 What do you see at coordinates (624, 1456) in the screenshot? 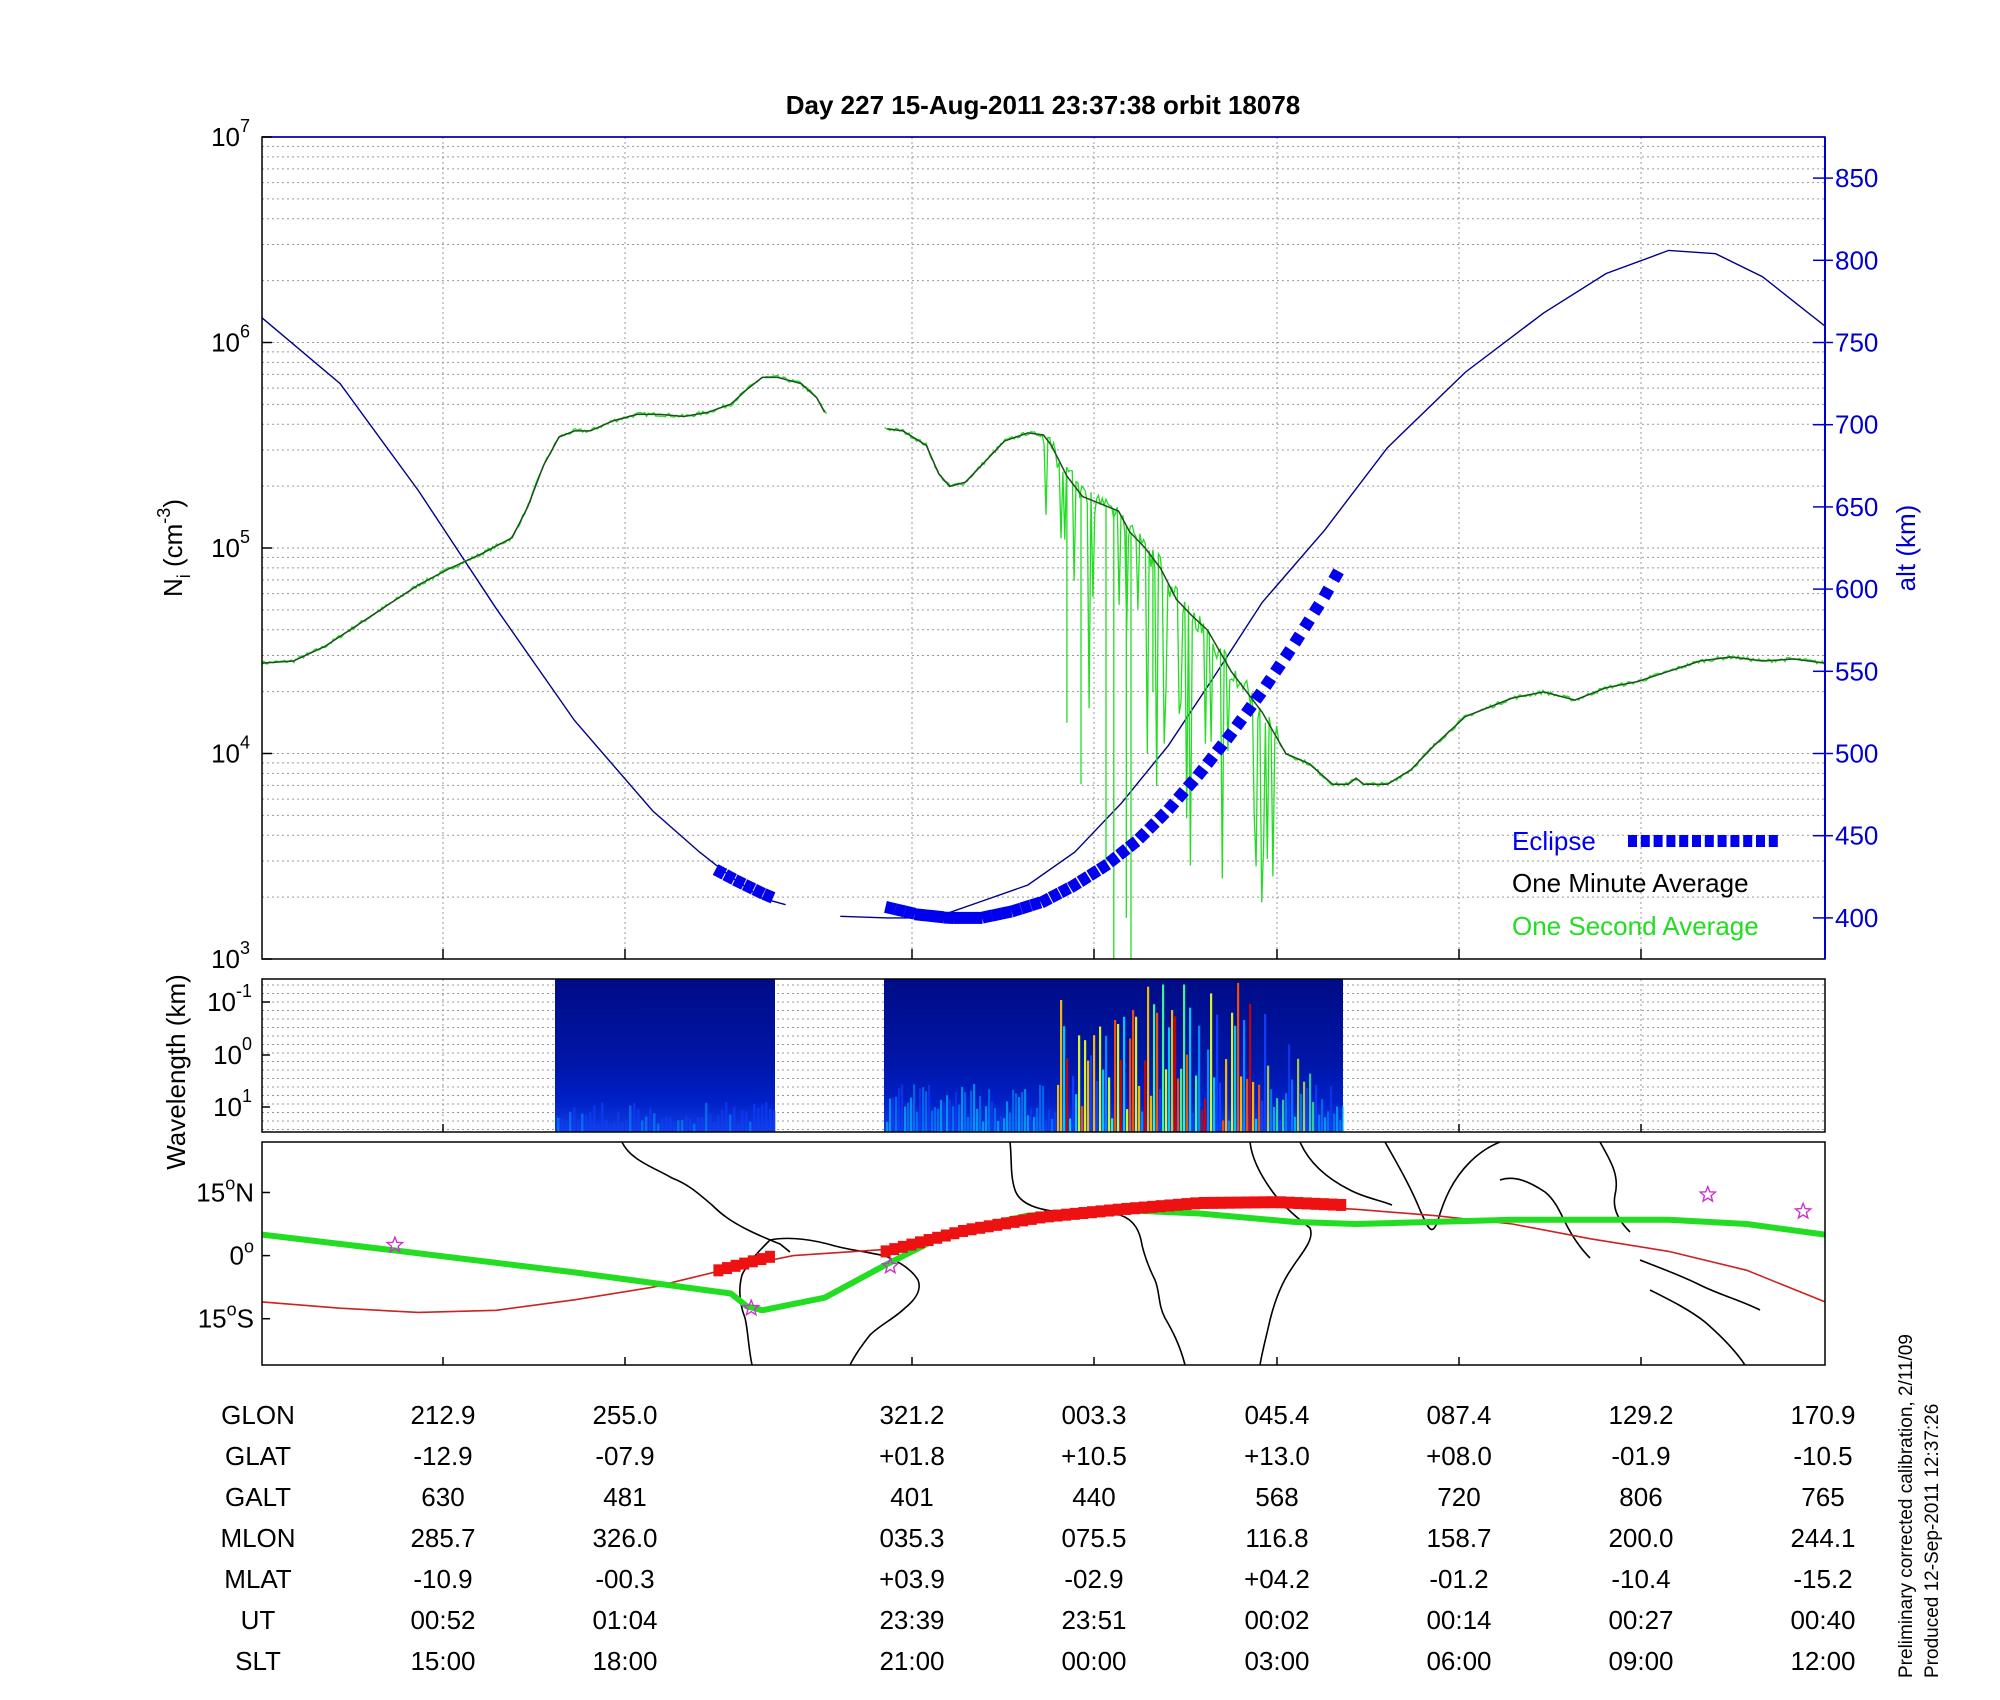
I see `table-cell: -07.9` at bounding box center [624, 1456].